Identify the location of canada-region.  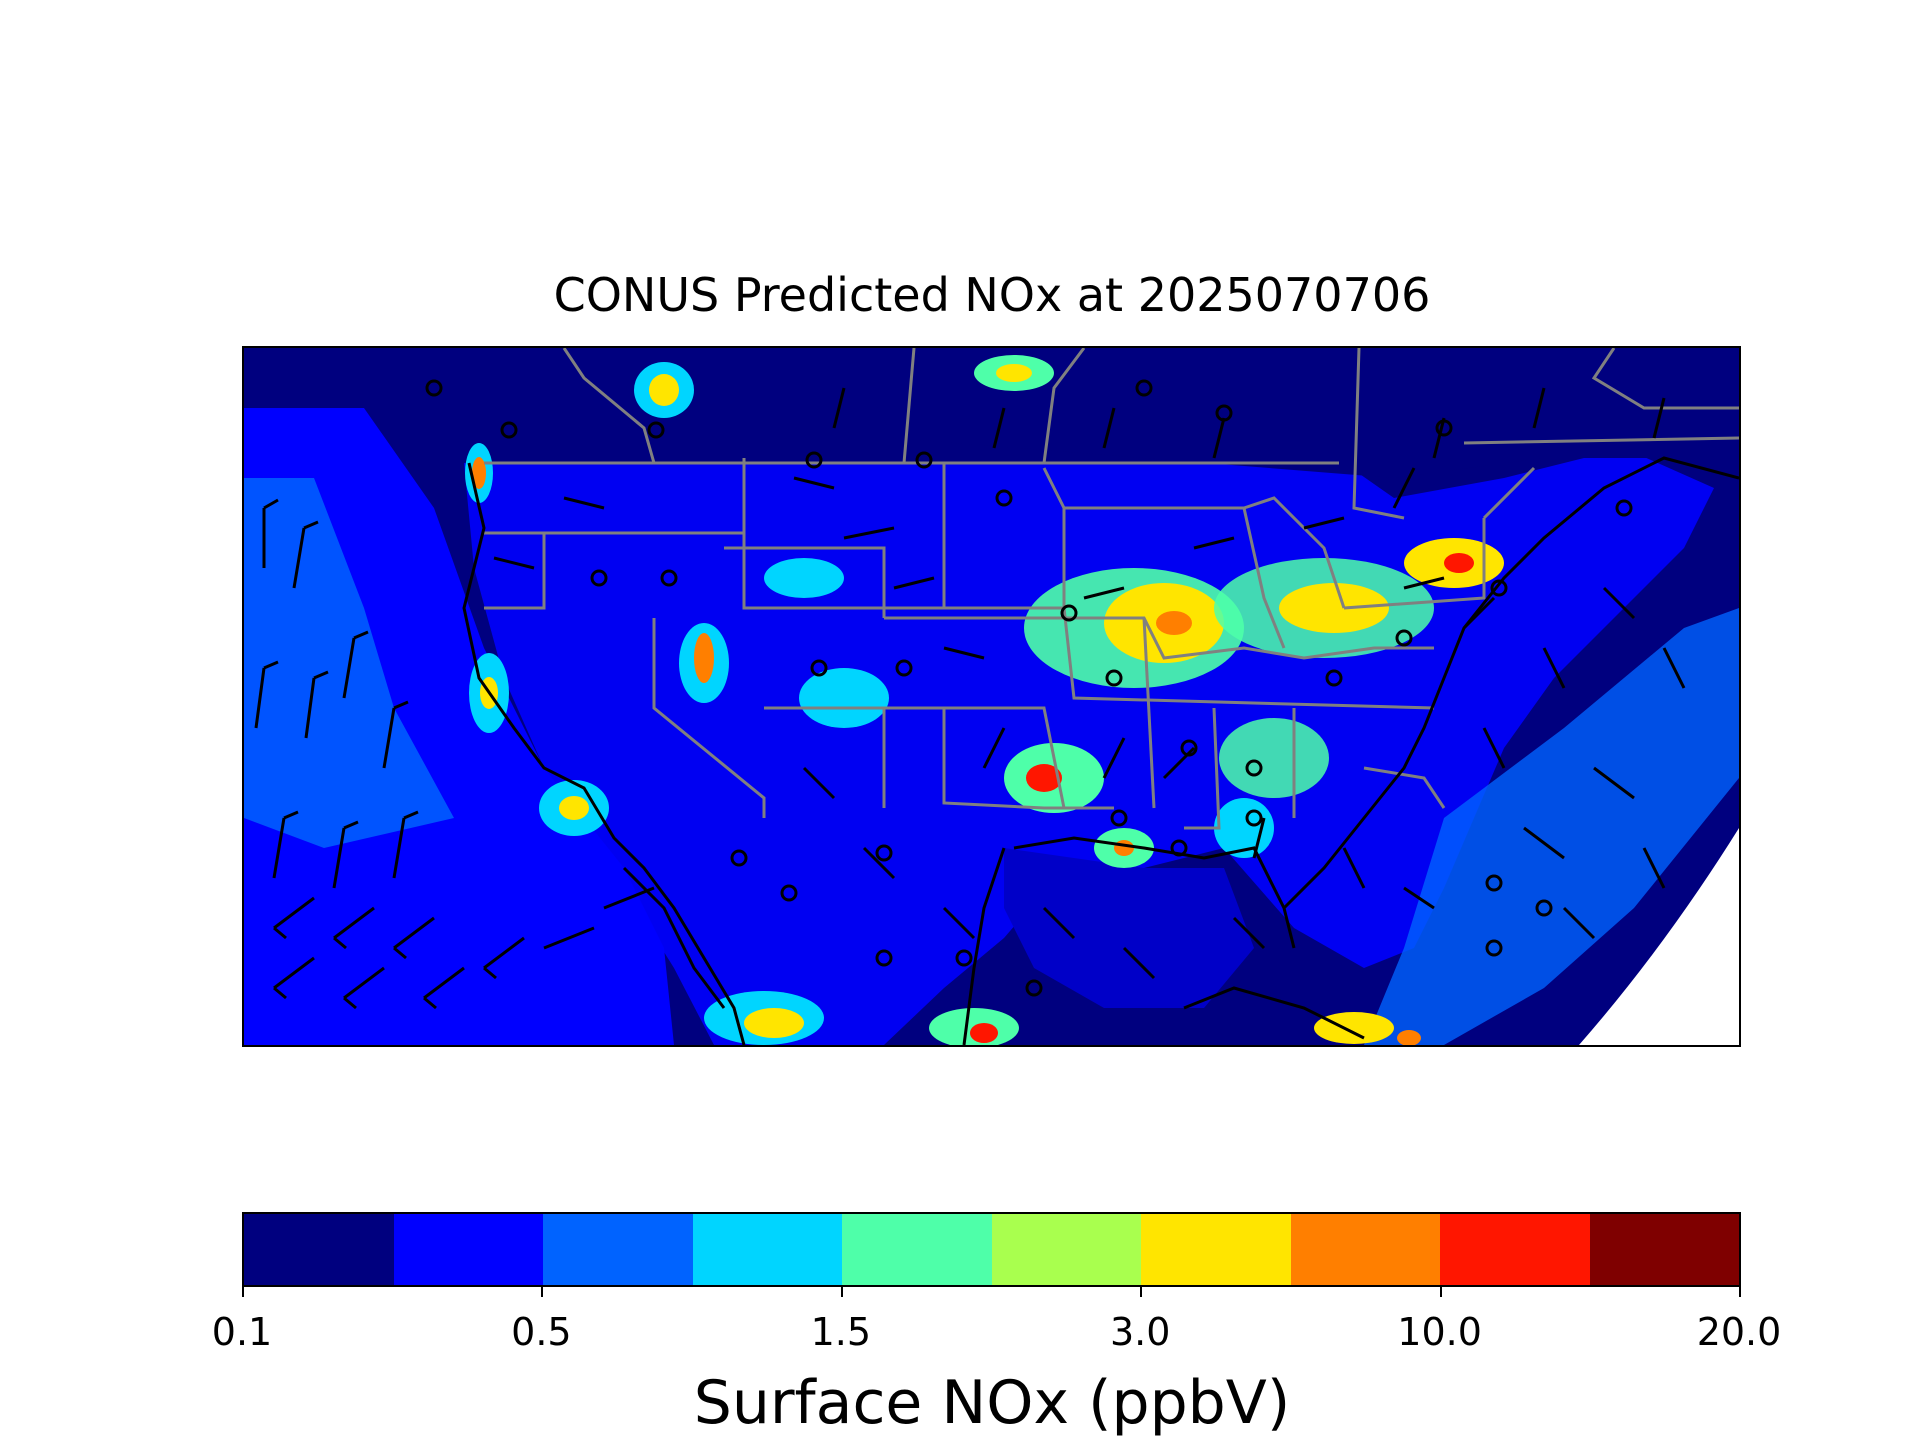
(1291, 413).